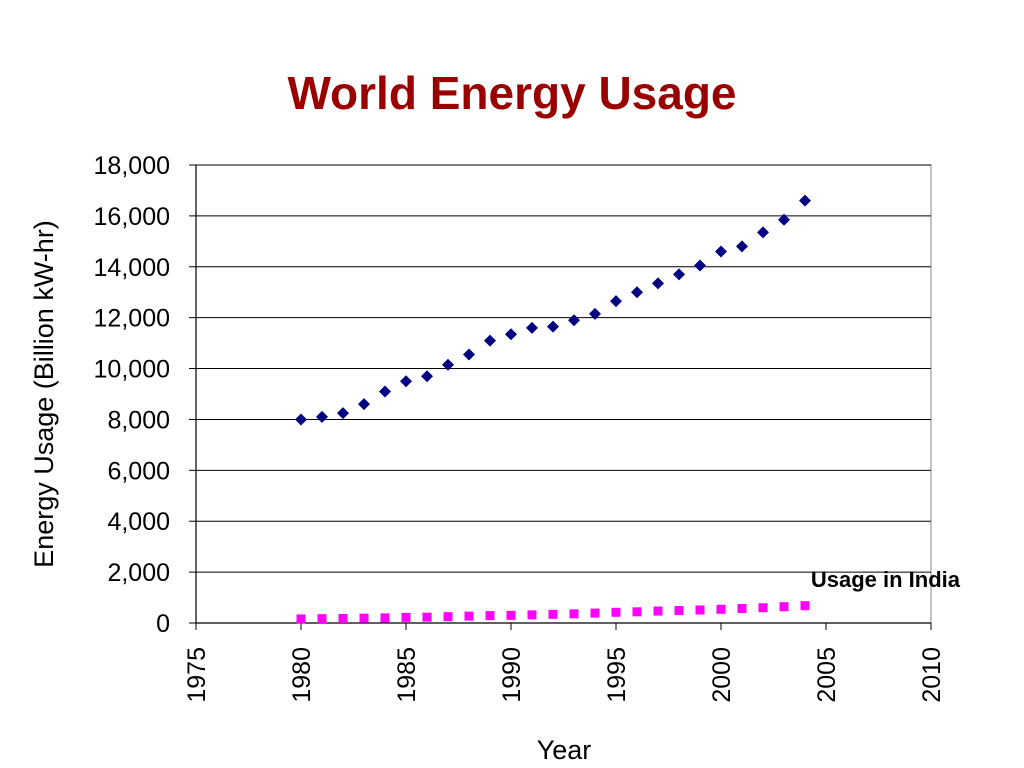 The height and width of the screenshot is (768, 1024). What do you see at coordinates (132, 166) in the screenshot?
I see `y-tick-label: 18,000` at bounding box center [132, 166].